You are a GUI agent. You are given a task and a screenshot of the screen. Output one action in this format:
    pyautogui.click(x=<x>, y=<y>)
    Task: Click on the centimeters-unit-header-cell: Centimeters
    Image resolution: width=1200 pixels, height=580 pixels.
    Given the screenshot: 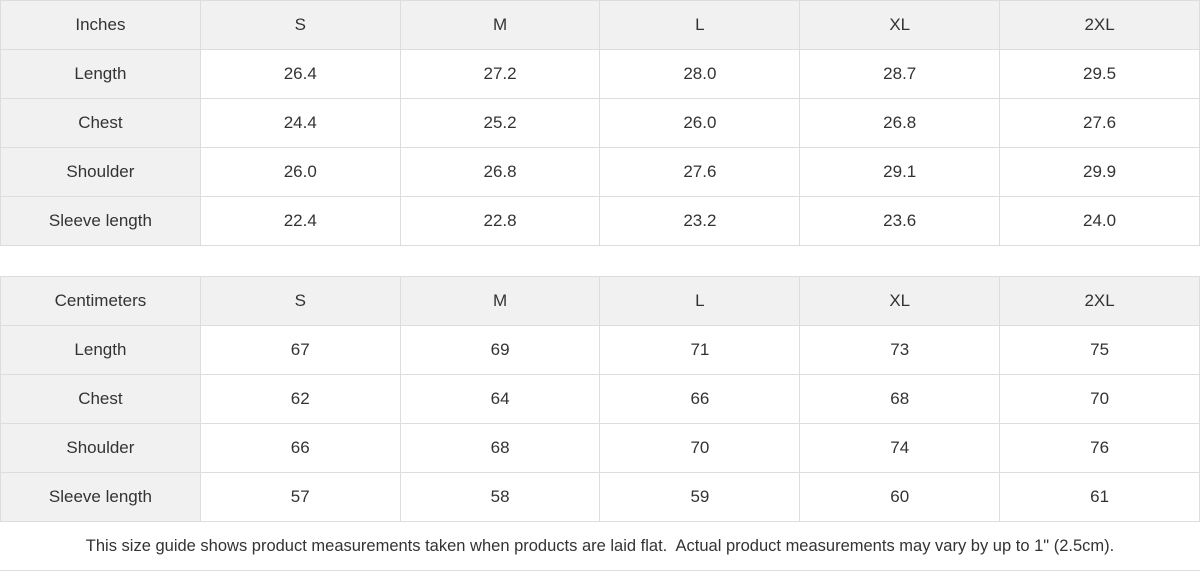 What is the action you would take?
    pyautogui.click(x=100, y=301)
    